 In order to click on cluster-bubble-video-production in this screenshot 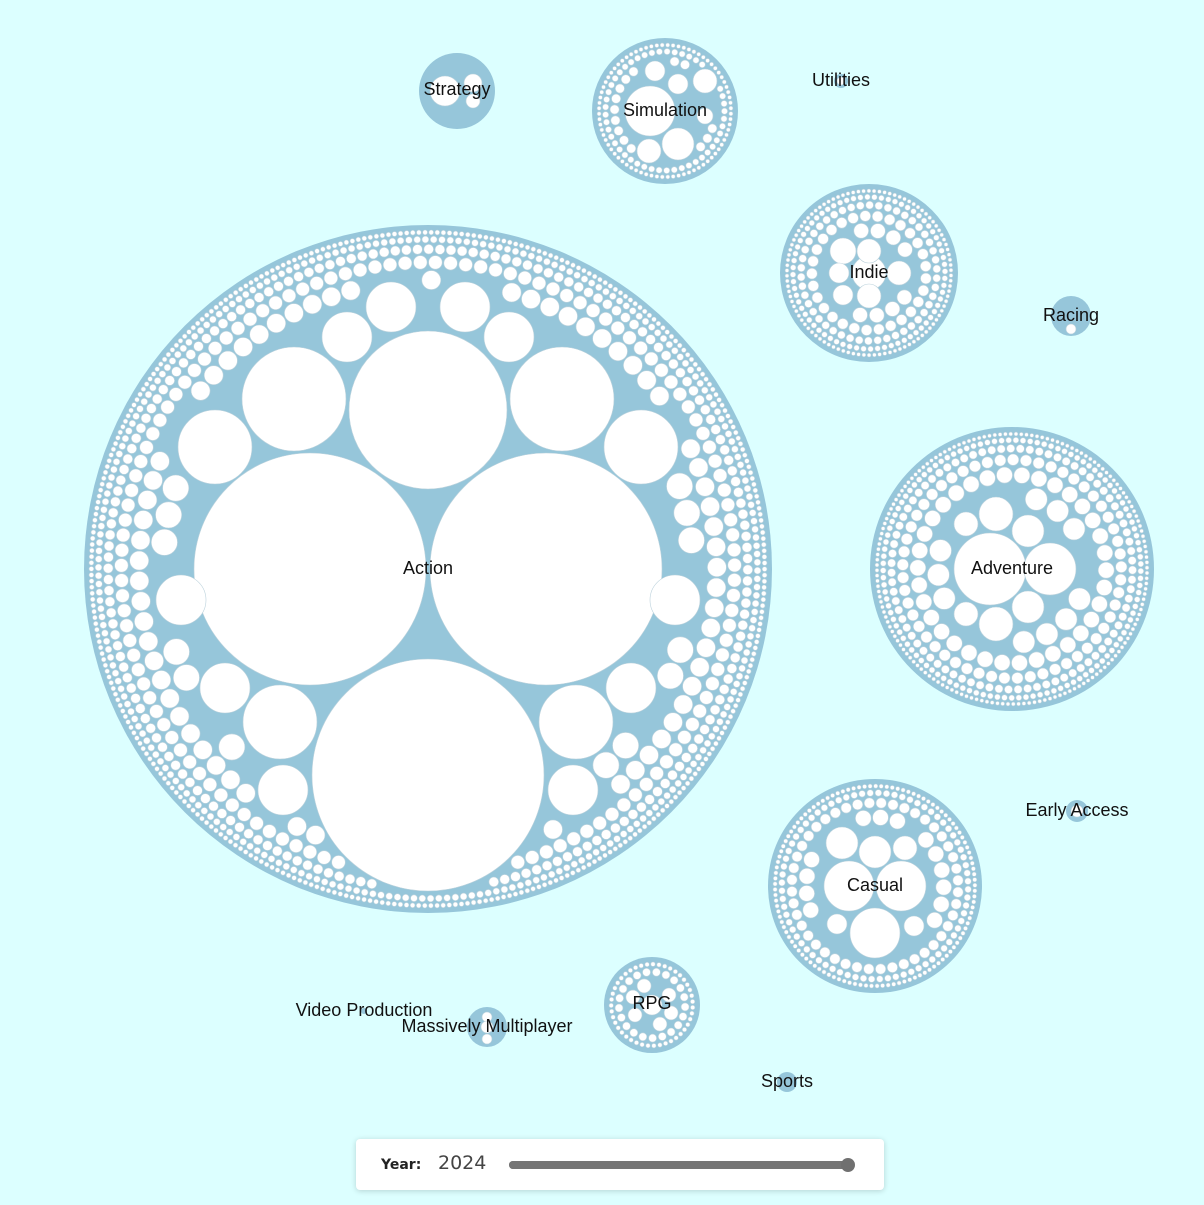, I will do `click(364, 1011)`.